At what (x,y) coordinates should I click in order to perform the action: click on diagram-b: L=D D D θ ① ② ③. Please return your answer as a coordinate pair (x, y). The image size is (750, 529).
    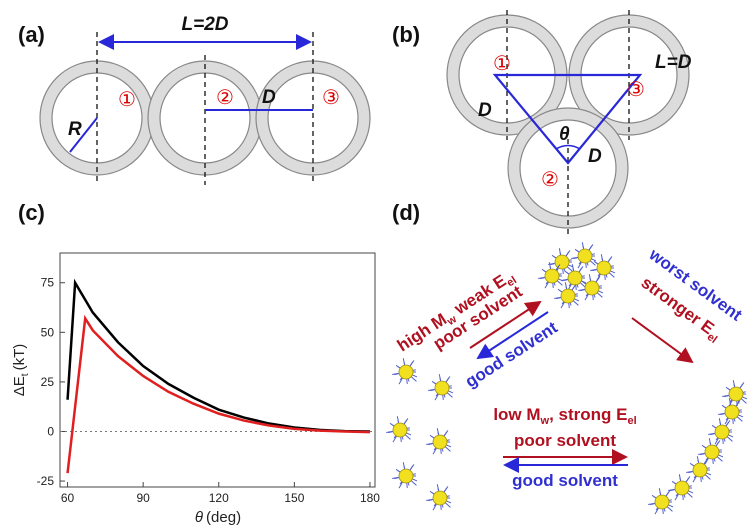
    Looking at the image, I should click on (569, 122).